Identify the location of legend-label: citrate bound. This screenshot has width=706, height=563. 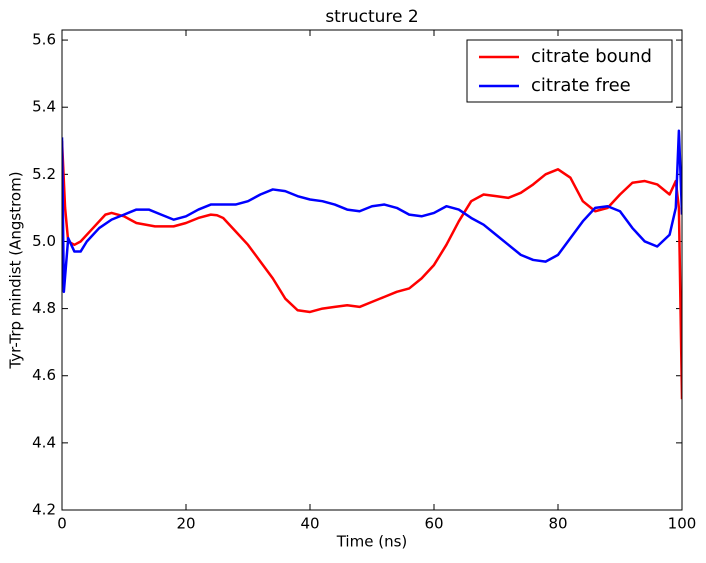
(591, 56).